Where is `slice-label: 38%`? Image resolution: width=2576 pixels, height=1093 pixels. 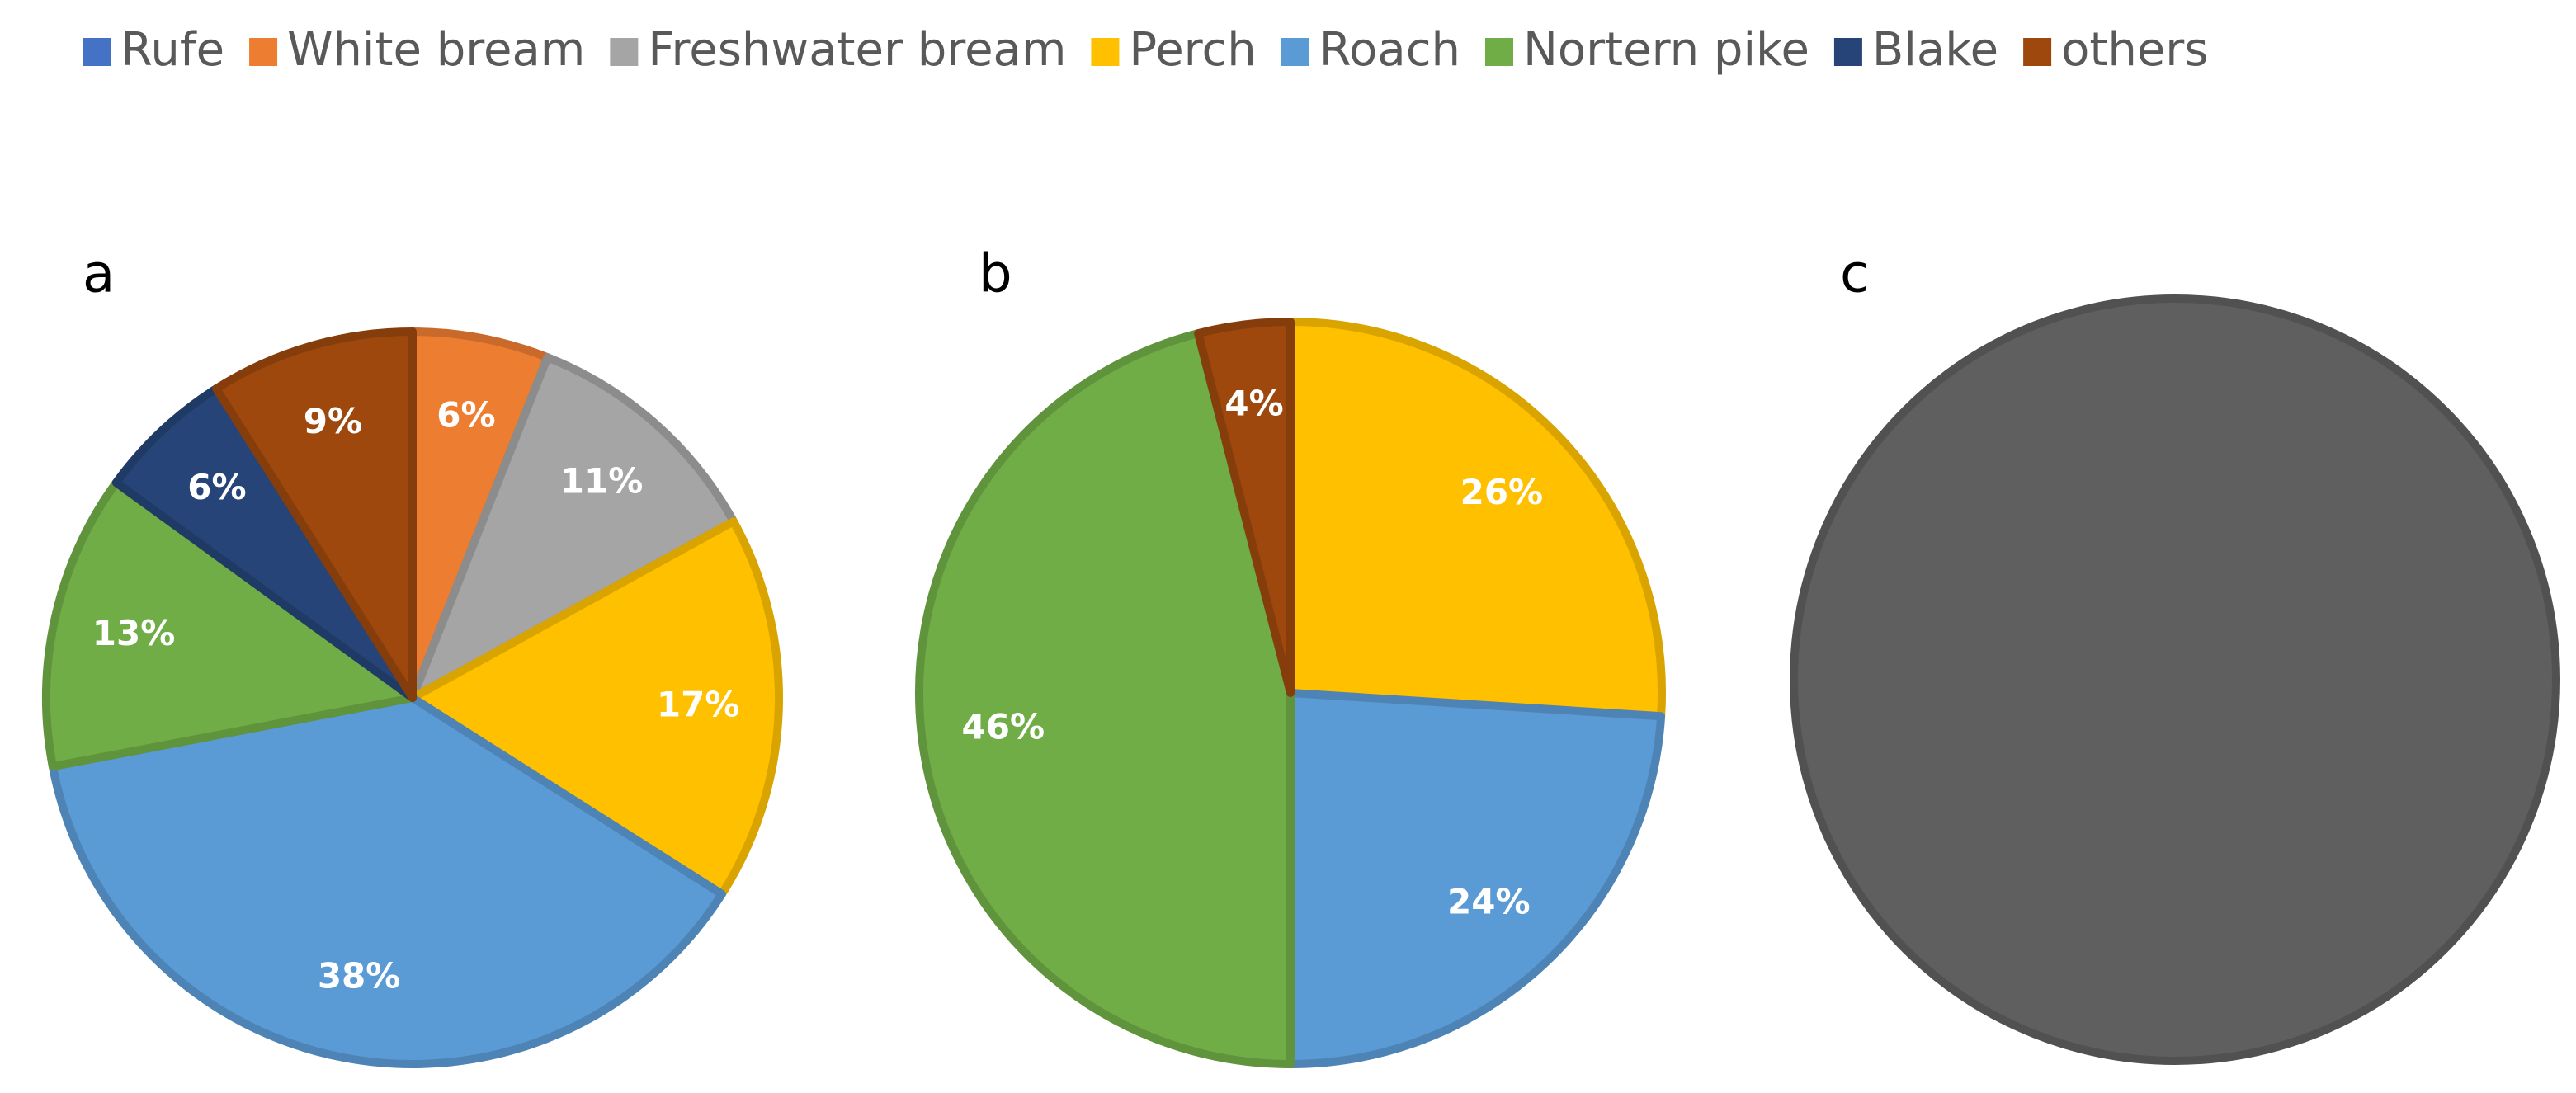
slice-label: 38% is located at coordinates (359, 976).